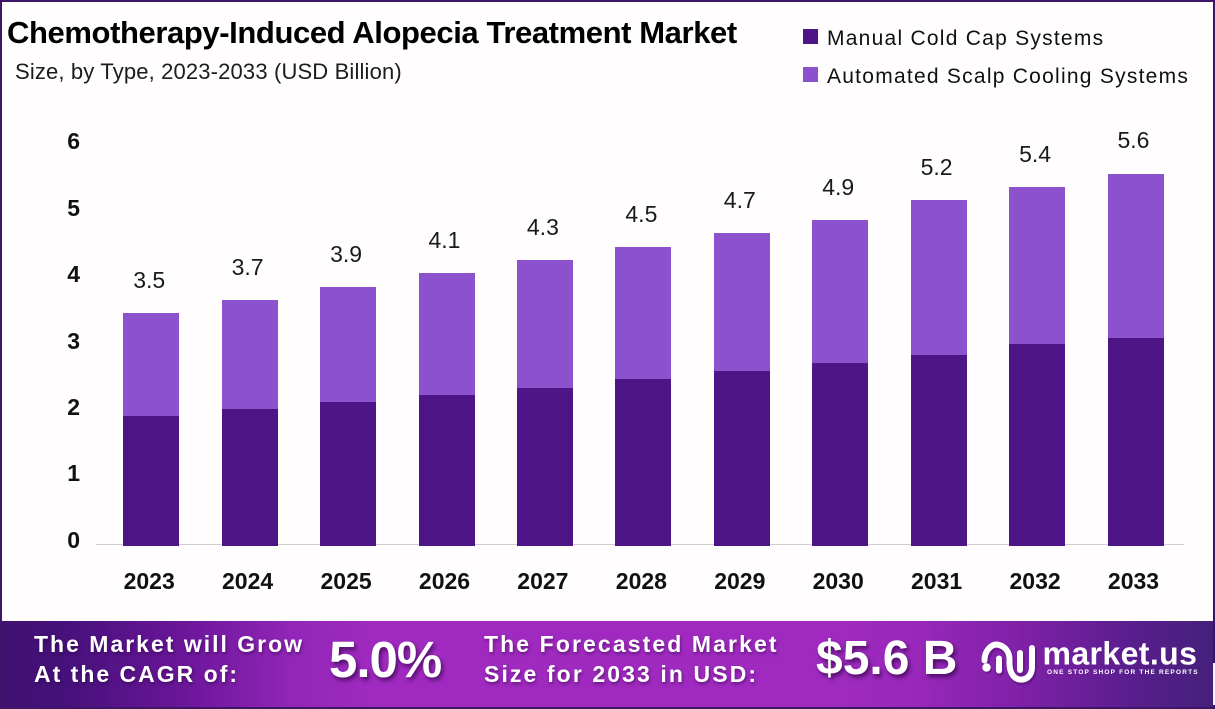  I want to click on svg-text: market.us, so click(1120, 654).